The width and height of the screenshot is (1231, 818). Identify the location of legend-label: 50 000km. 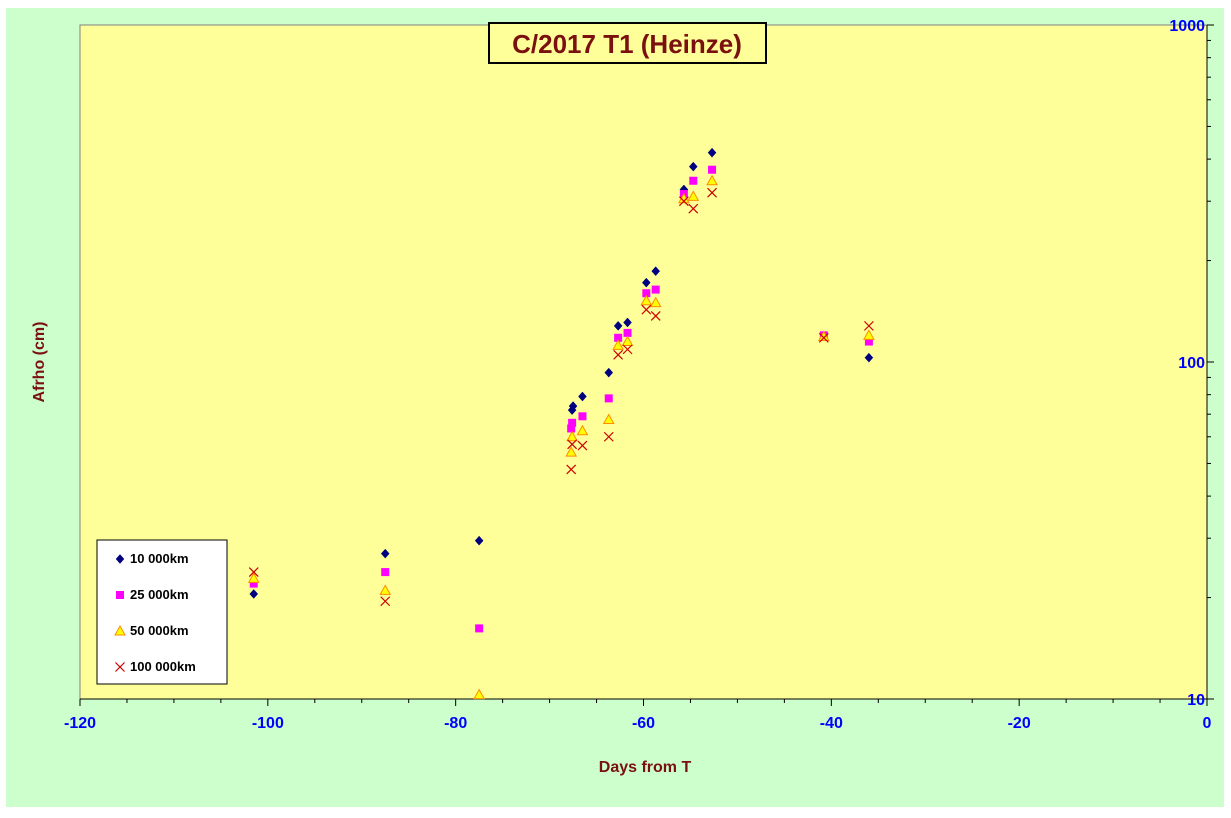
(159, 630).